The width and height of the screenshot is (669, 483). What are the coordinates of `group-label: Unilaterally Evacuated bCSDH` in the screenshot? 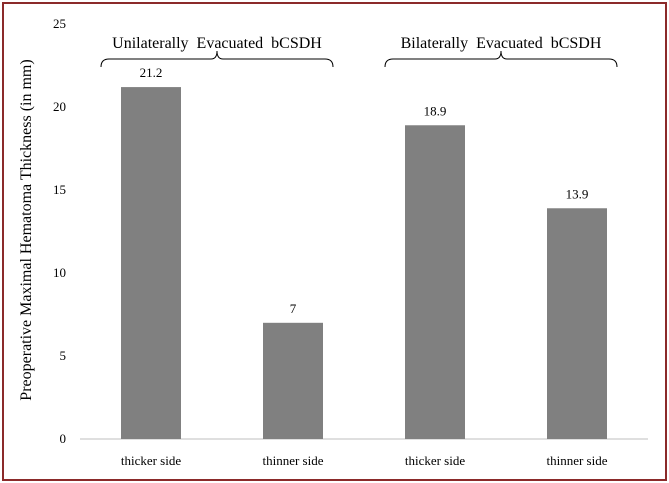 It's located at (217, 43).